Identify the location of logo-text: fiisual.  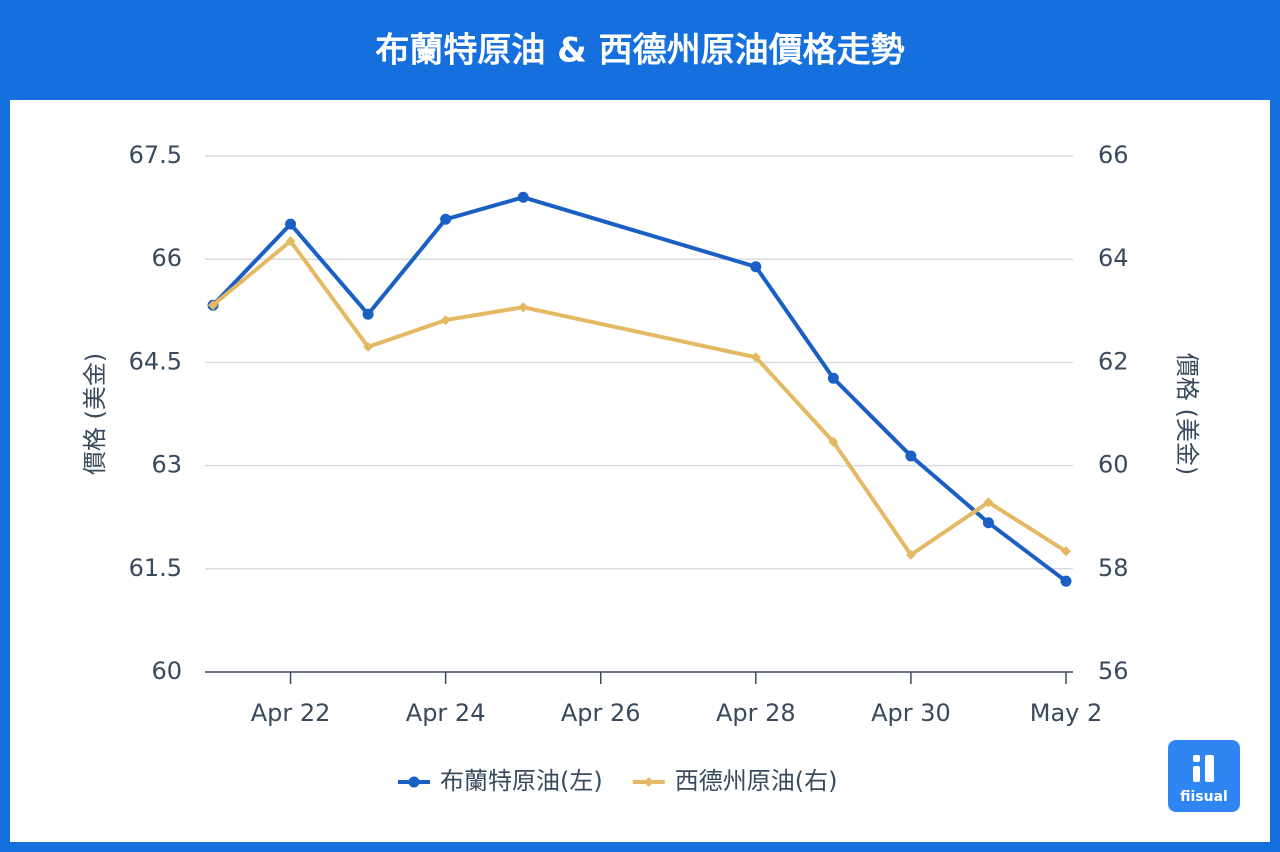
(1204, 797).